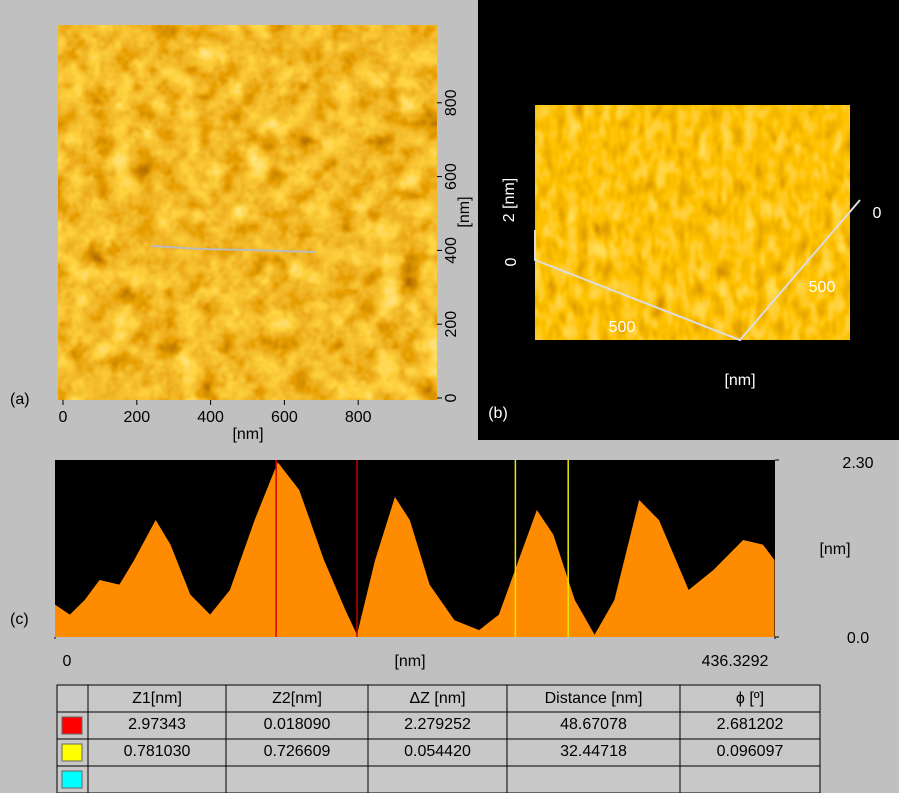 The image size is (899, 793). I want to click on x-tick-label: 436.3292, so click(735, 661).